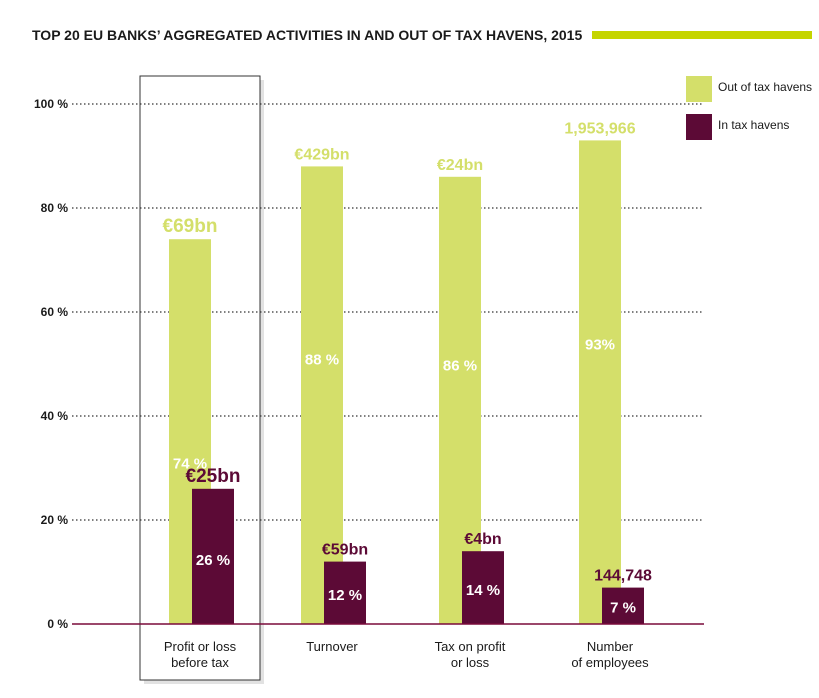 Image resolution: width=819 pixels, height=698 pixels. What do you see at coordinates (51, 104) in the screenshot?
I see `y-tick-label: 100 %` at bounding box center [51, 104].